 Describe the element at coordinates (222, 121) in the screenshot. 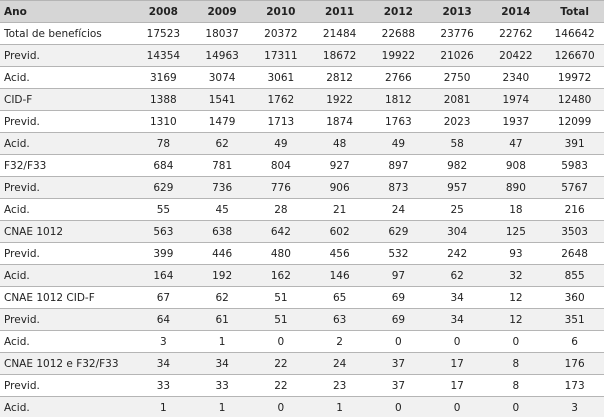

I see `cell: 1479` at that location.